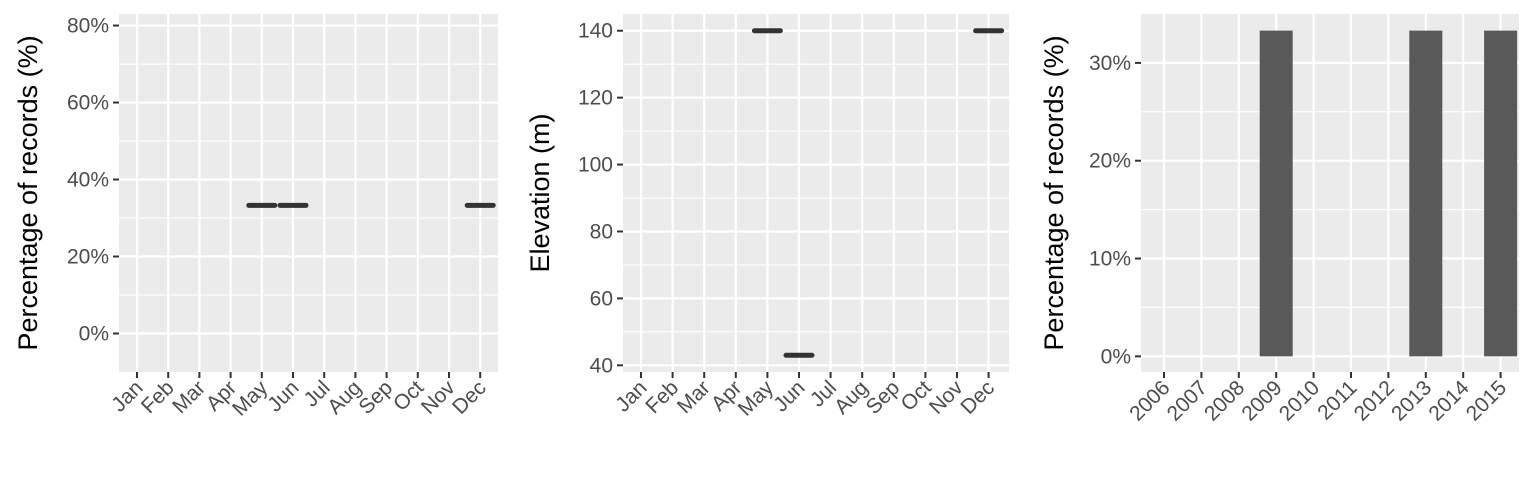 The image size is (1536, 480). I want to click on y-tick-label: 40%, so click(88, 180).